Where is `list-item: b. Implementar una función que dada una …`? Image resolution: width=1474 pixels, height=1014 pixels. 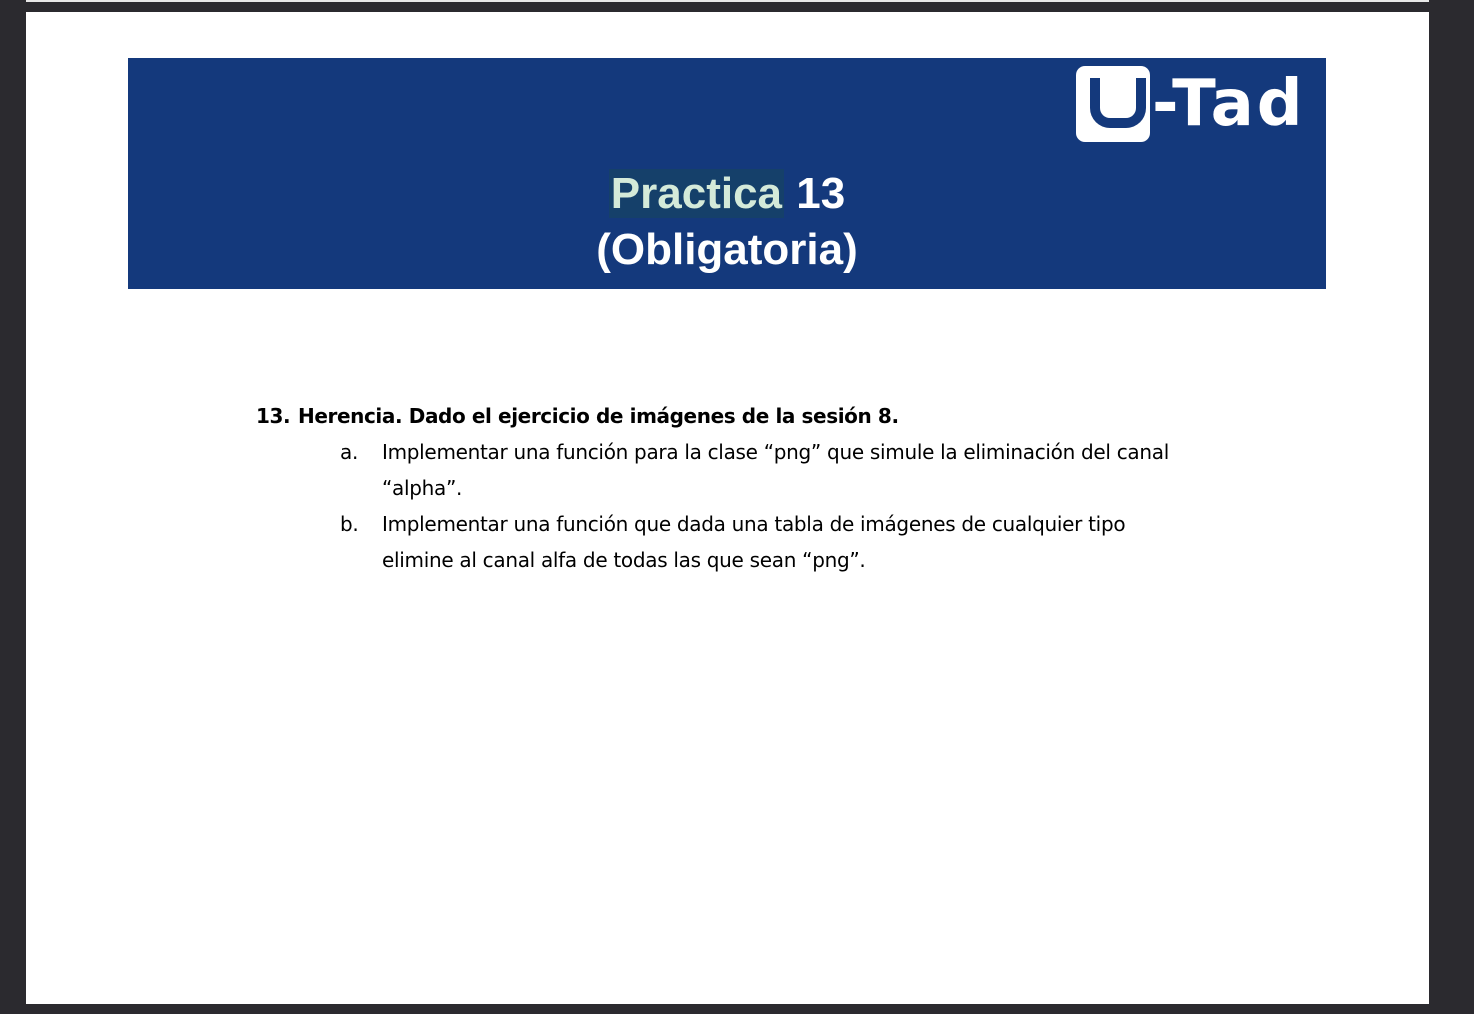
list-item: b. Implementar una función que dada una … is located at coordinates (778, 542).